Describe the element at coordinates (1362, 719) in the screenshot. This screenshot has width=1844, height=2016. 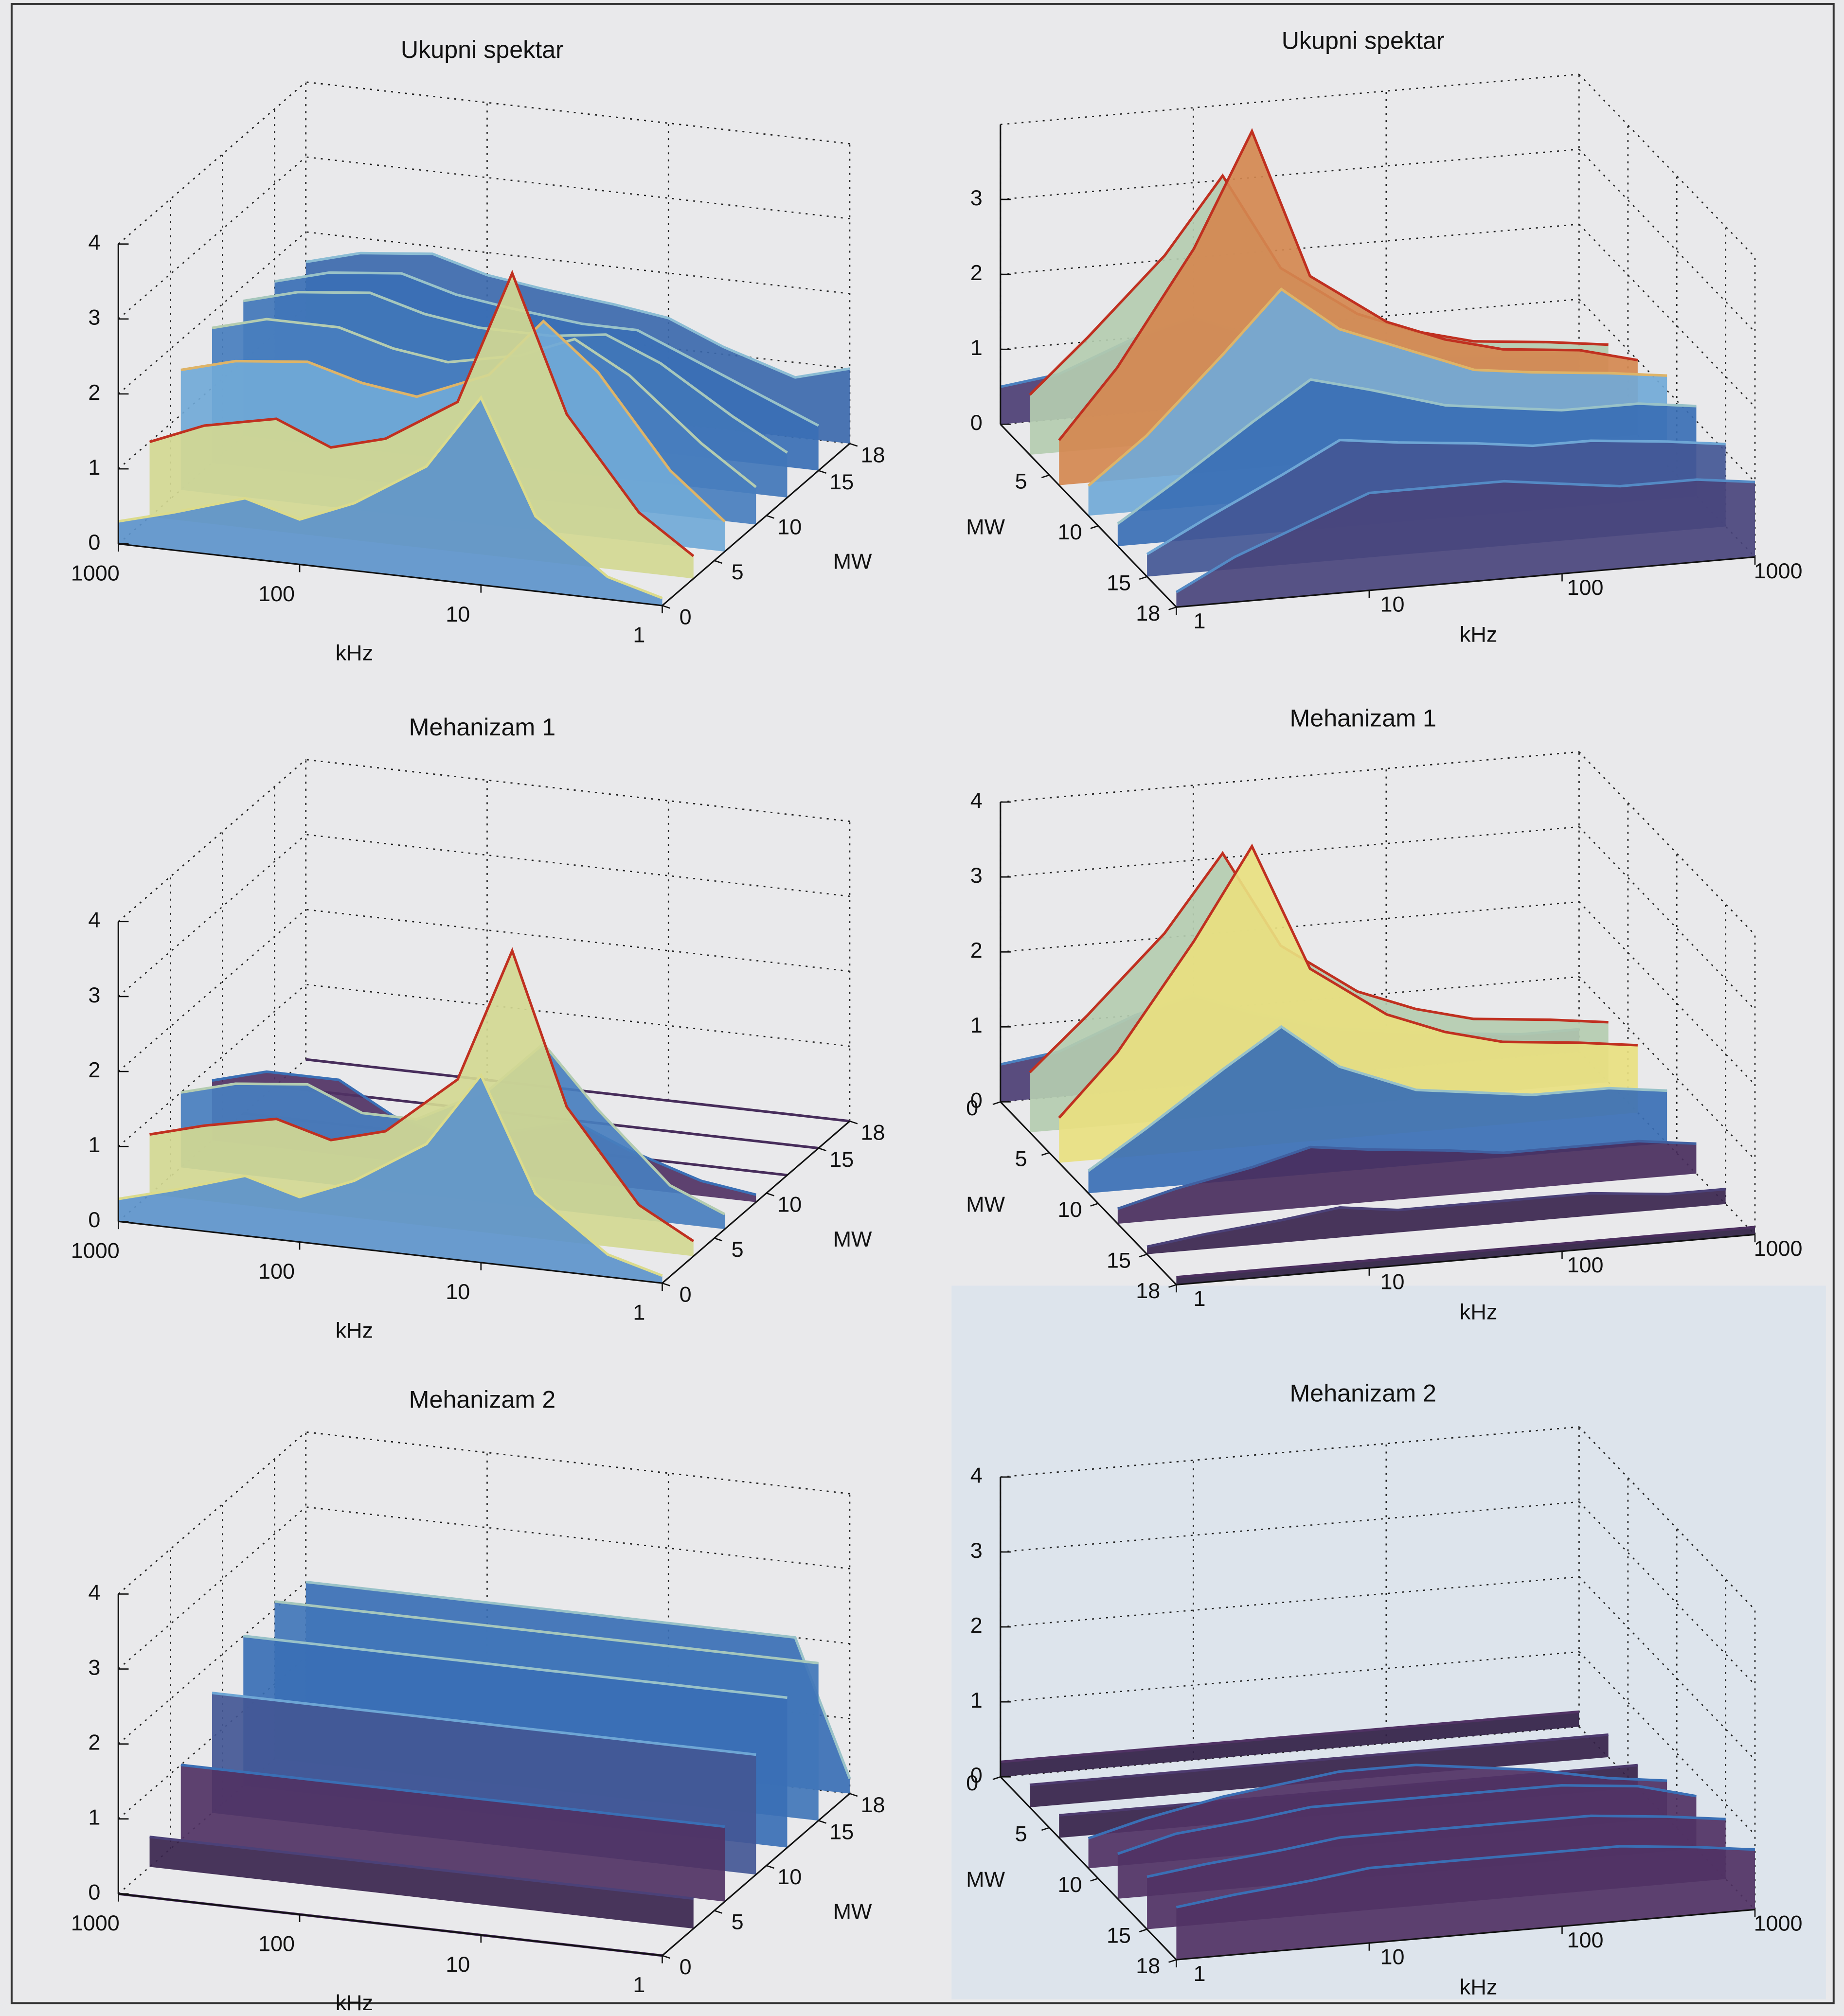
I see `chart-title: Mehanizam 1` at that location.